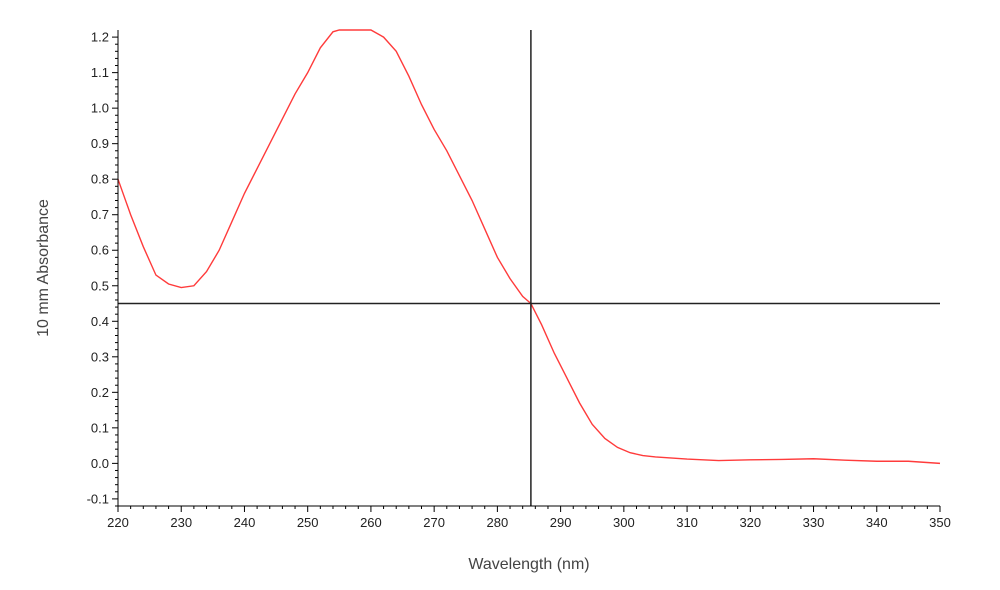  What do you see at coordinates (561, 522) in the screenshot?
I see `x-tick-label: 290` at bounding box center [561, 522].